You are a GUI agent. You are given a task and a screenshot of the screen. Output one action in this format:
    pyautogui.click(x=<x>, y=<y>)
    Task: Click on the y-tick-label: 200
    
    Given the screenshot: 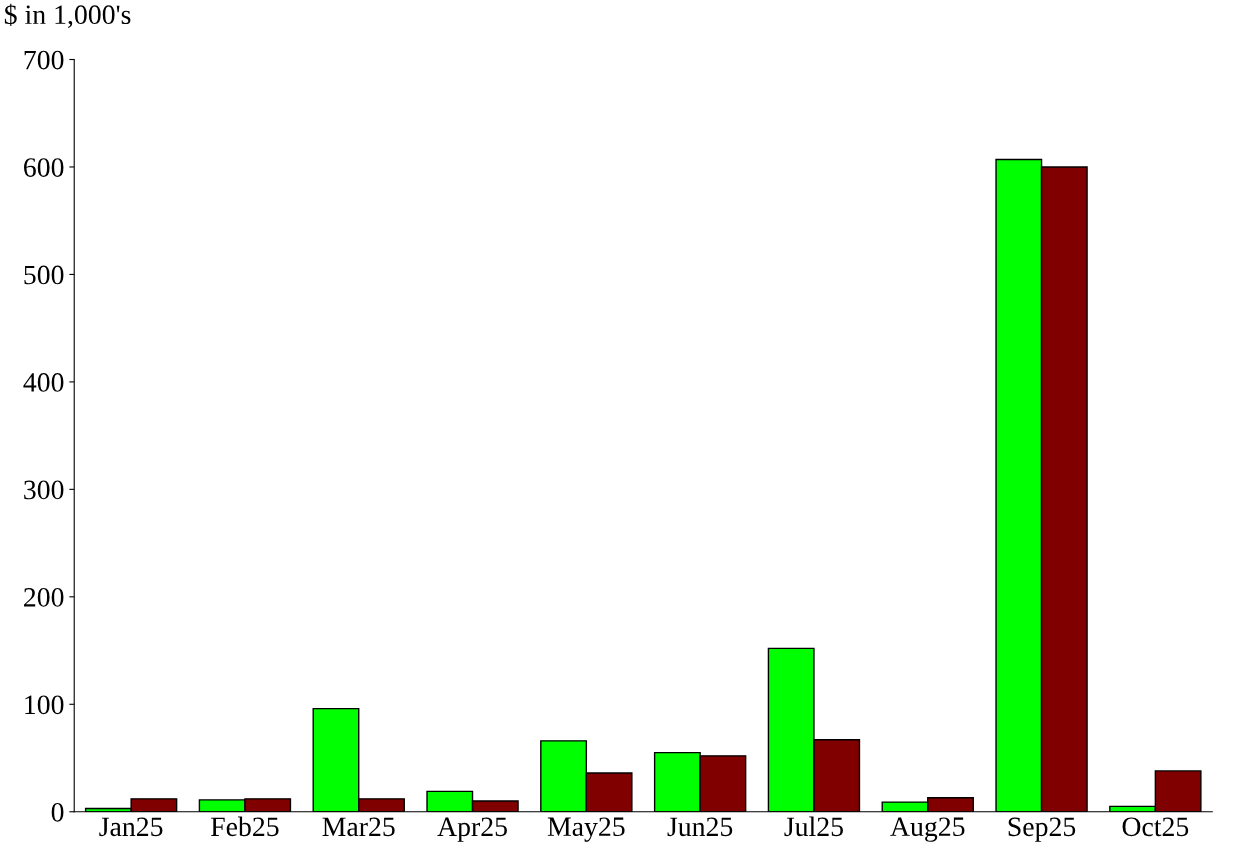 What is the action you would take?
    pyautogui.click(x=44, y=597)
    